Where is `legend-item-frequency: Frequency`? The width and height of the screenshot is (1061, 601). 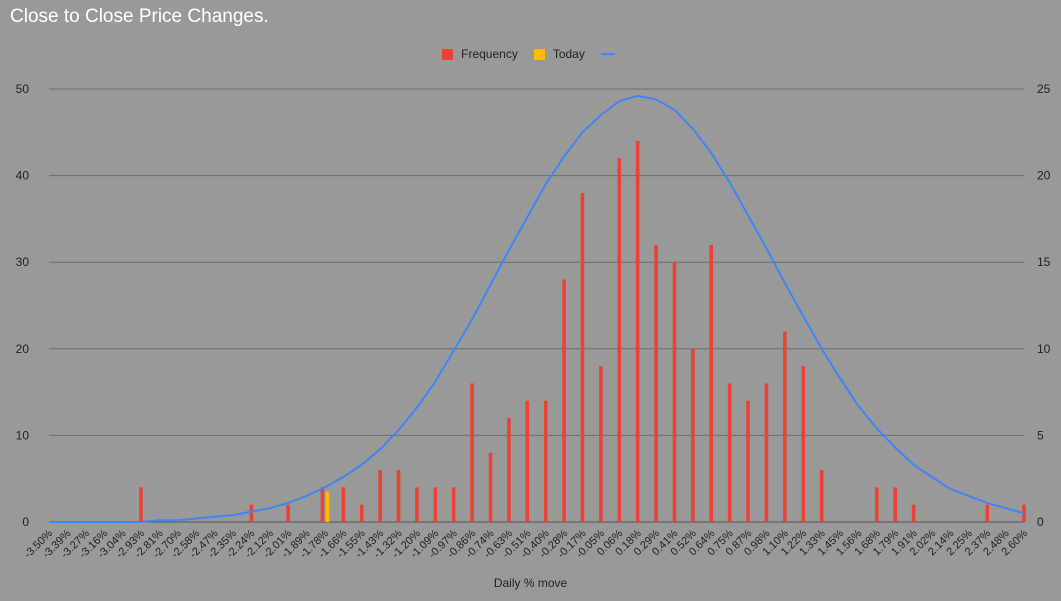 legend-item-frequency: Frequency is located at coordinates (480, 54).